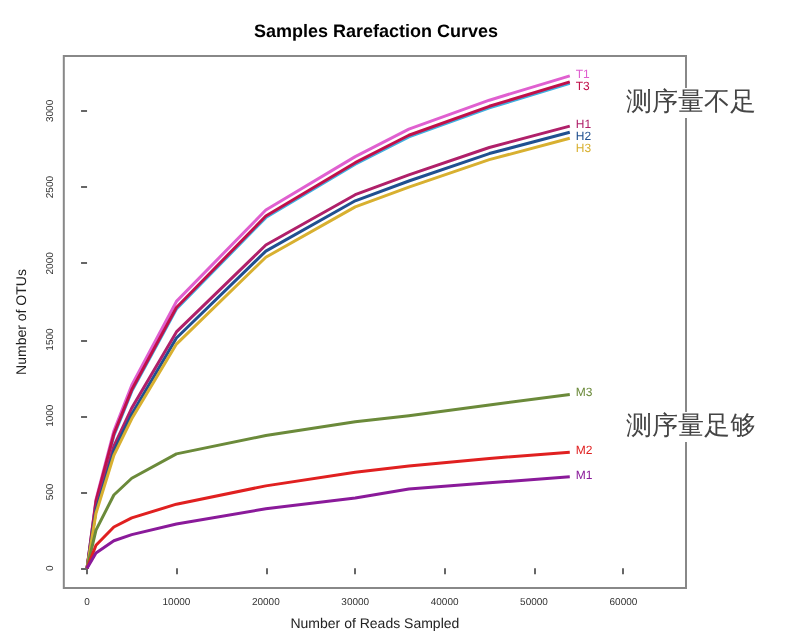 This screenshot has height=642, width=794. What do you see at coordinates (691, 426) in the screenshot?
I see `annotation: 测序量足够` at bounding box center [691, 426].